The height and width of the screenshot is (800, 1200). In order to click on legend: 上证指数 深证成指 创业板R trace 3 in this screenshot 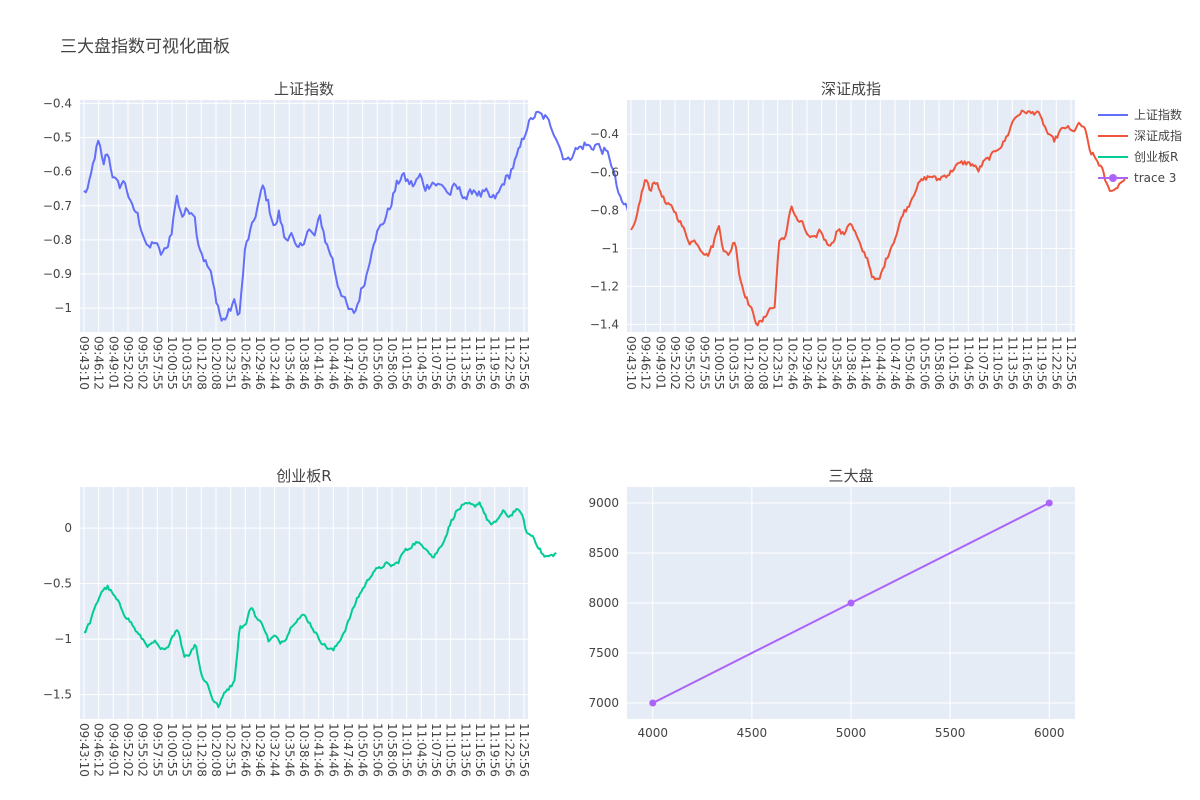, I will do `click(1140, 146)`.